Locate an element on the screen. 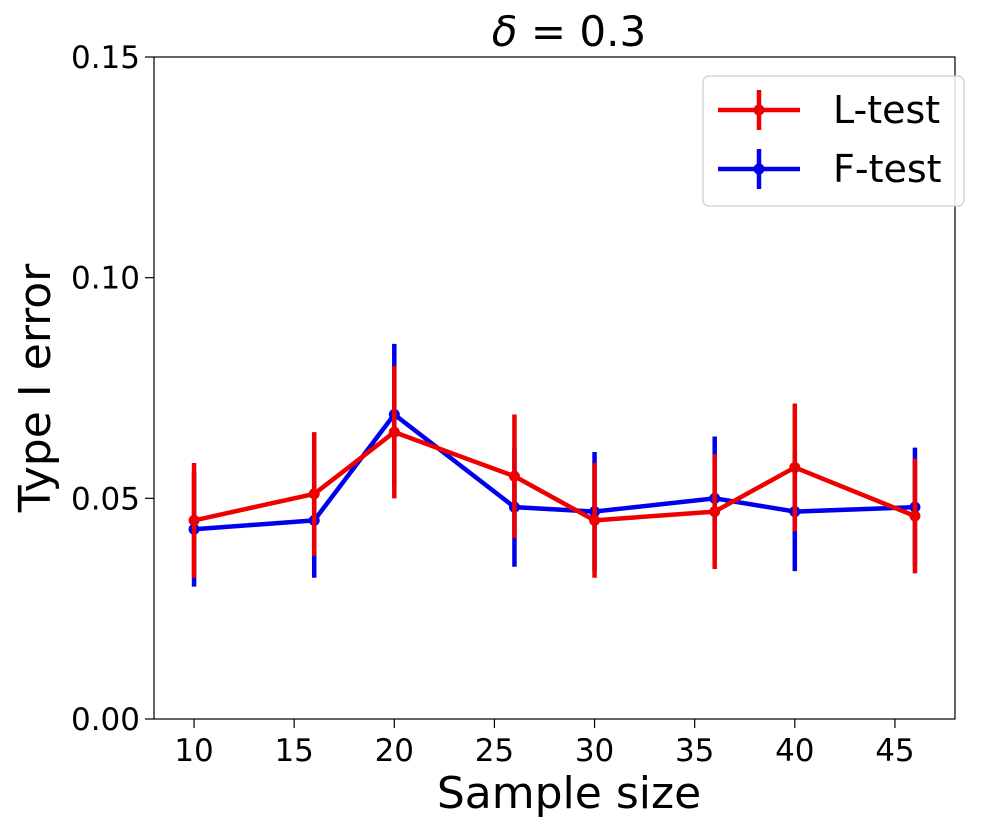 The width and height of the screenshot is (997, 830). x-tick-label: 10 is located at coordinates (193, 751).